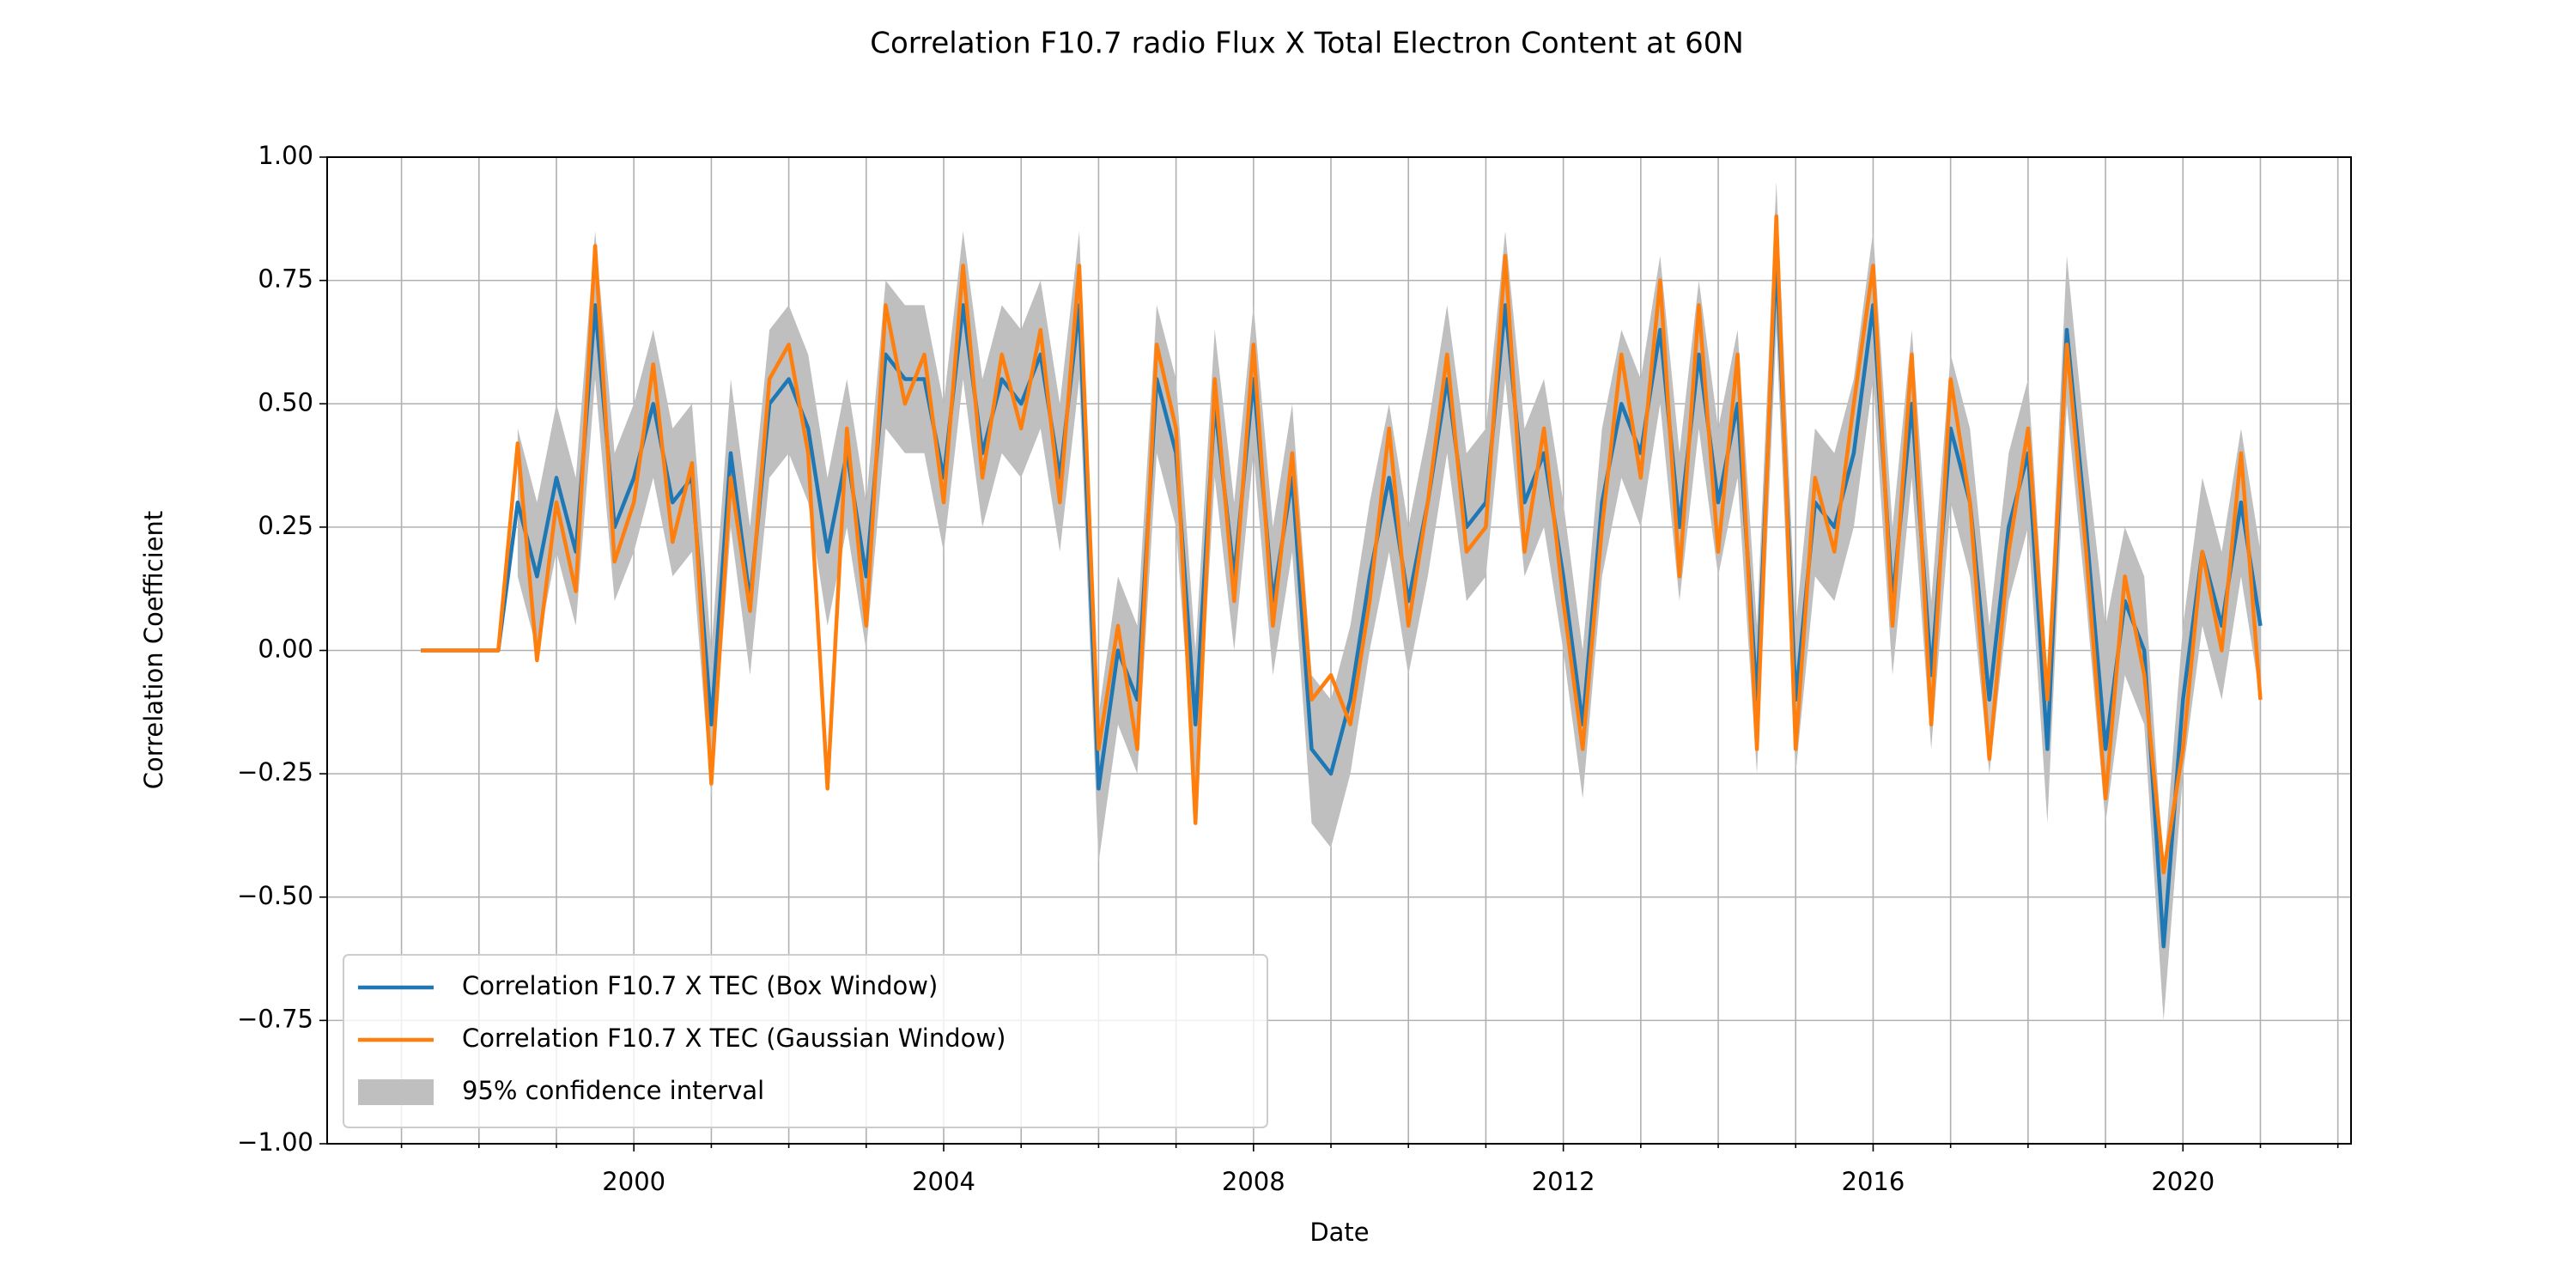 The height and width of the screenshot is (1288, 2576). What do you see at coordinates (285, 525) in the screenshot?
I see `y-tick-label: 0.25` at bounding box center [285, 525].